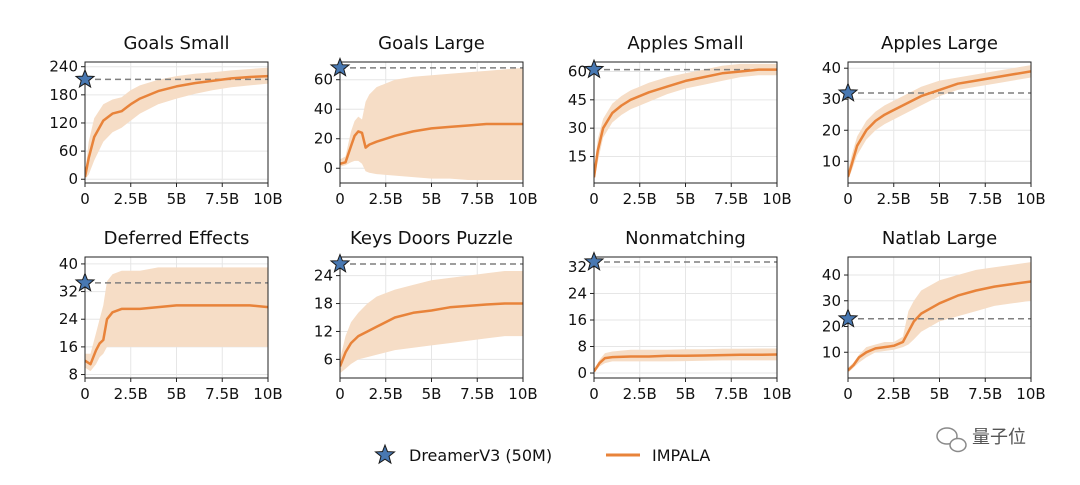 The width and height of the screenshot is (1080, 485). Describe the element at coordinates (480, 455) in the screenshot. I see `legend-label-dreamer: DreamerV3 (50M)` at that location.